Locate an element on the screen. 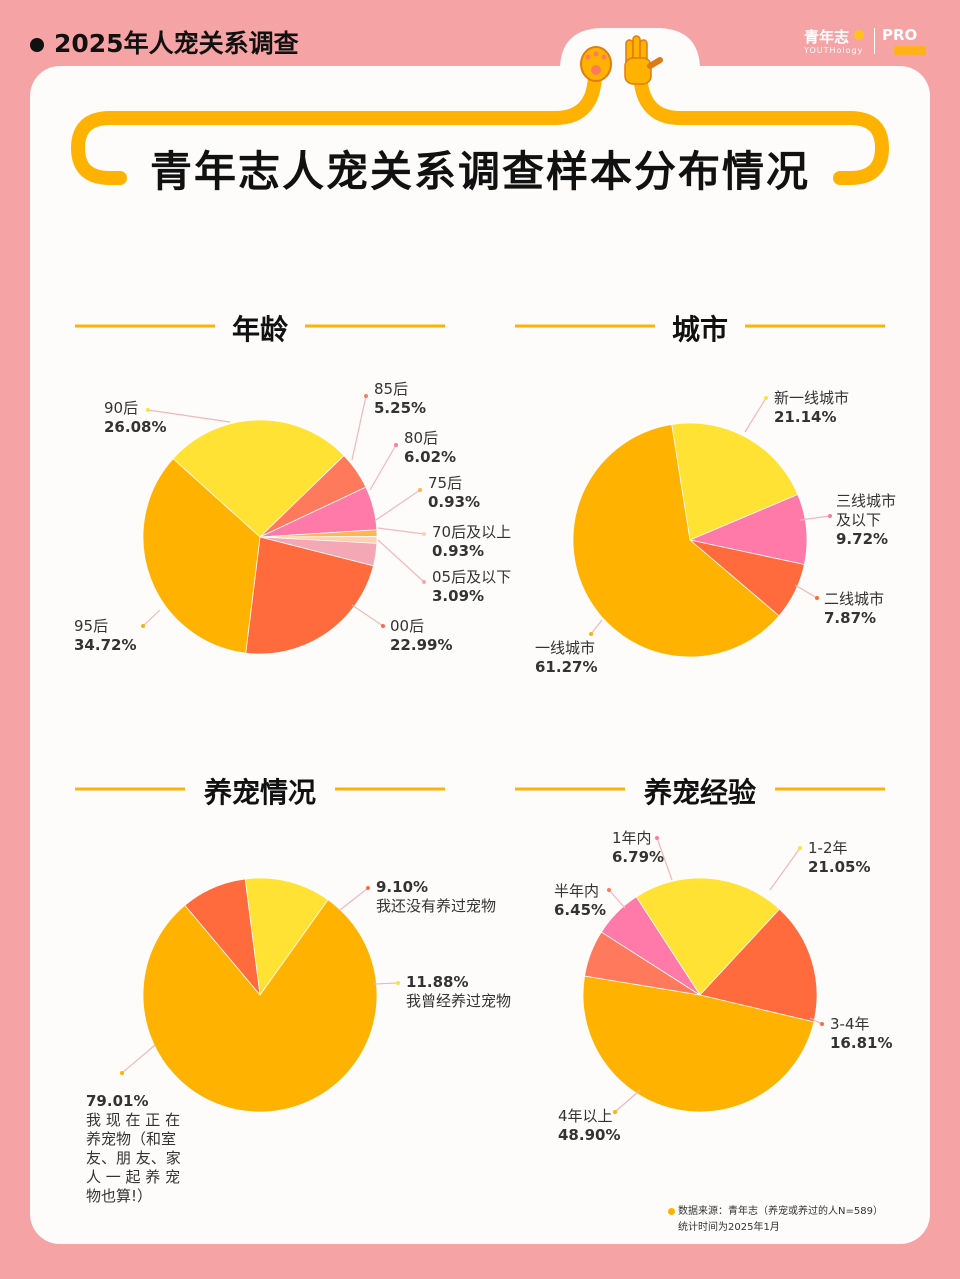 The width and height of the screenshot is (960, 1279). slice-label: 我还没有养过宠物 is located at coordinates (436, 906).